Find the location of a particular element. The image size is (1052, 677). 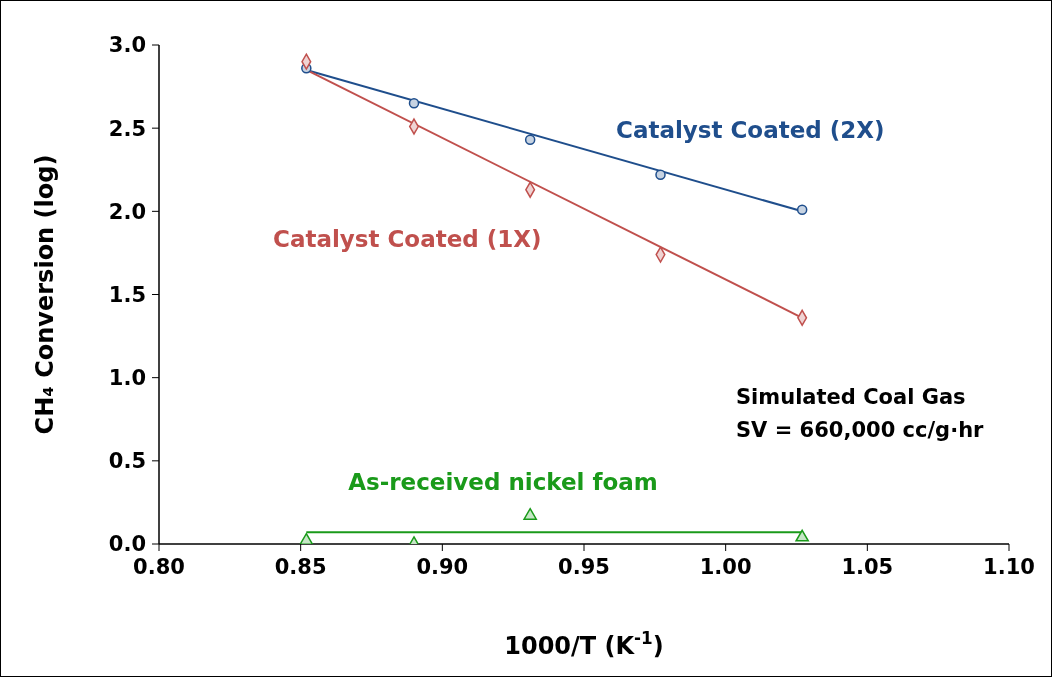

y-tick-label: 3.0 is located at coordinates (127, 45).